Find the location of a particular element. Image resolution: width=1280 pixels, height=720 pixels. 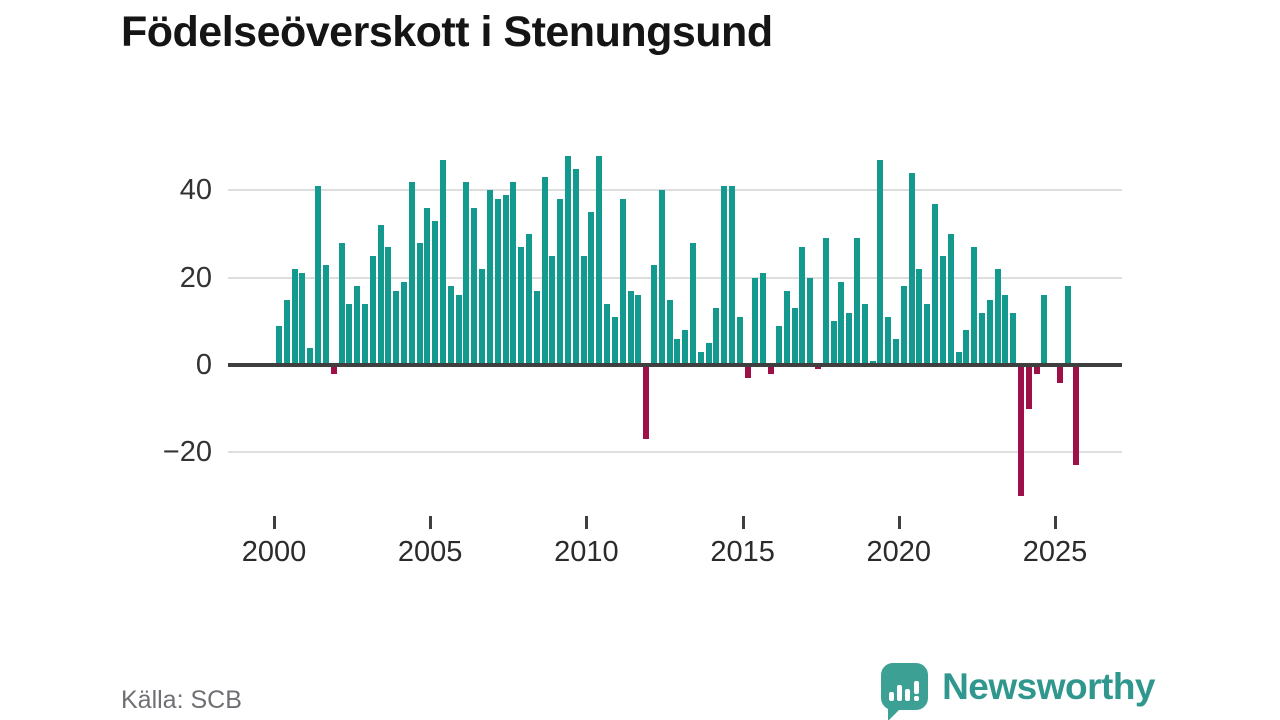

bar-2023-q2 is located at coordinates (1005, 330).